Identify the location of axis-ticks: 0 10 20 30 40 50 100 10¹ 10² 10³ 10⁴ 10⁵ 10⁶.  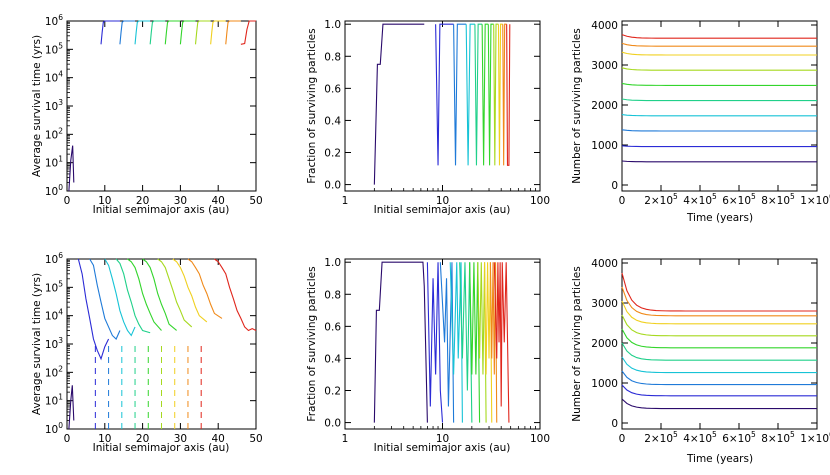
(154, 110).